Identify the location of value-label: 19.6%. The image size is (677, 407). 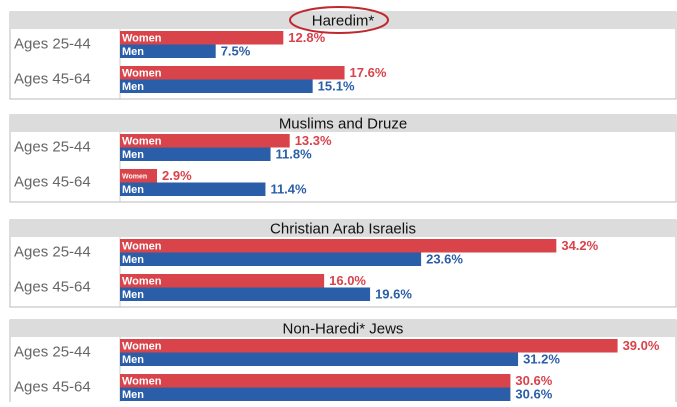
(393, 294).